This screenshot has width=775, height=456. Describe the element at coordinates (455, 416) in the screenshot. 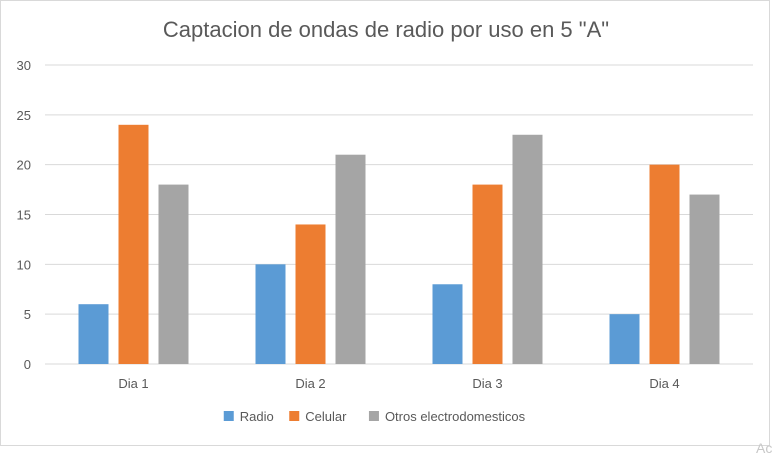

I see `legend-label: Otros electrodomesticos` at that location.